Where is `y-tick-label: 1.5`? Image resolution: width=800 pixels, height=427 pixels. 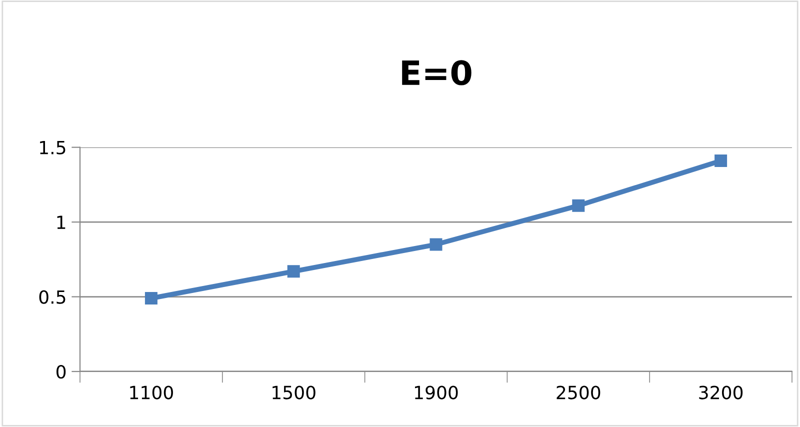
y-tick-label: 1.5 is located at coordinates (53, 147).